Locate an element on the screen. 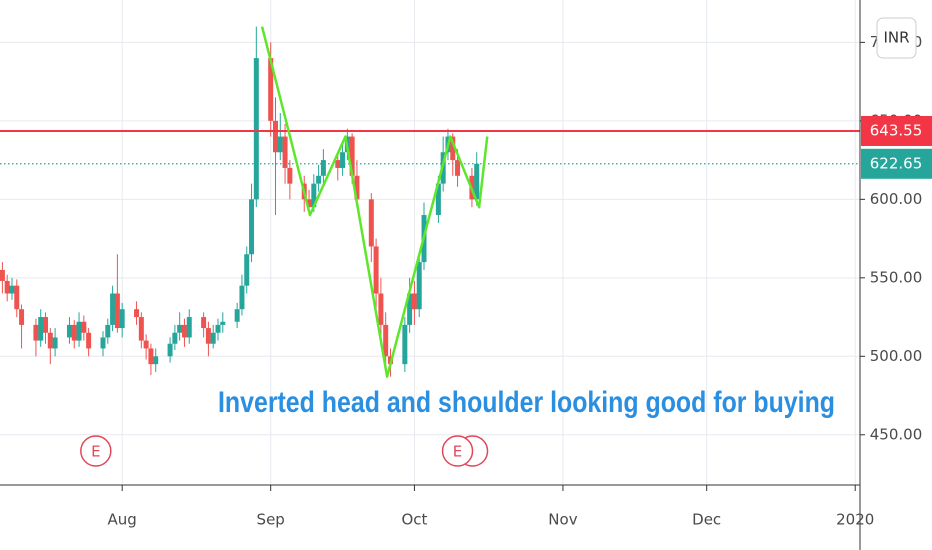  x-tick-label: Aug is located at coordinates (122, 520).